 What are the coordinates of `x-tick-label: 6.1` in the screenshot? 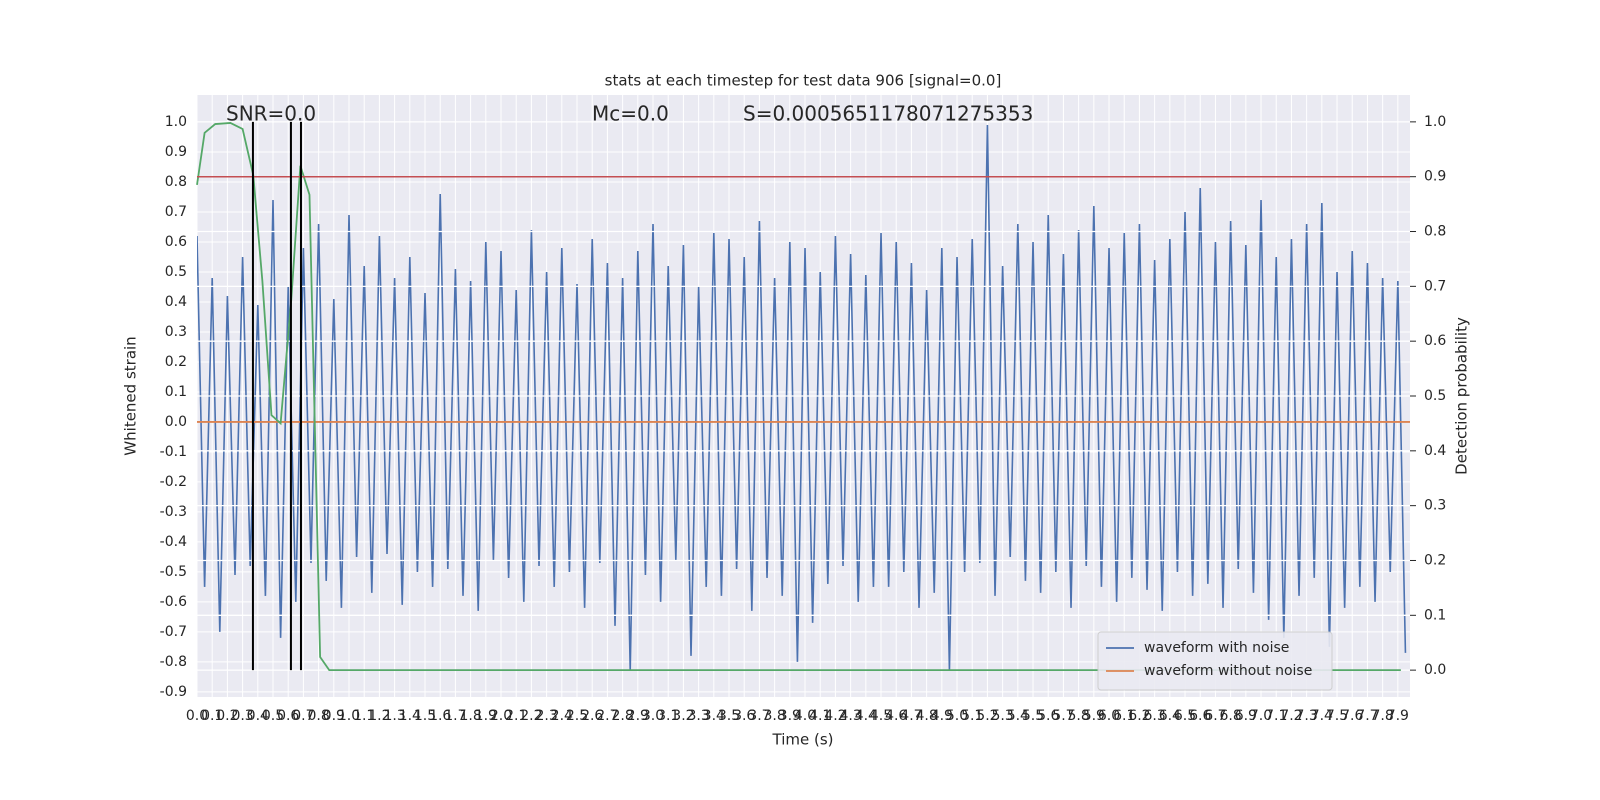 It's located at (1124, 716).